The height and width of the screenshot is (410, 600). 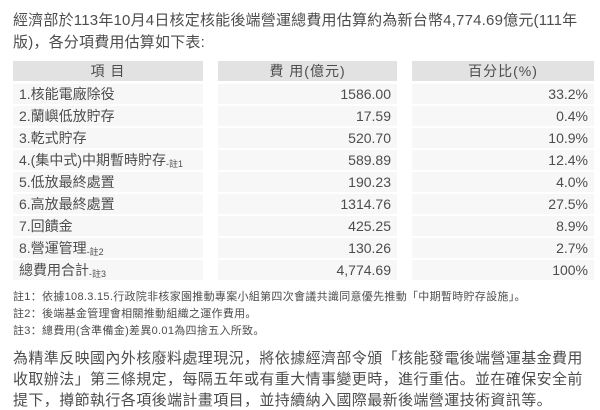 I want to click on percent-value-cell: 4.0%, so click(x=503, y=182).